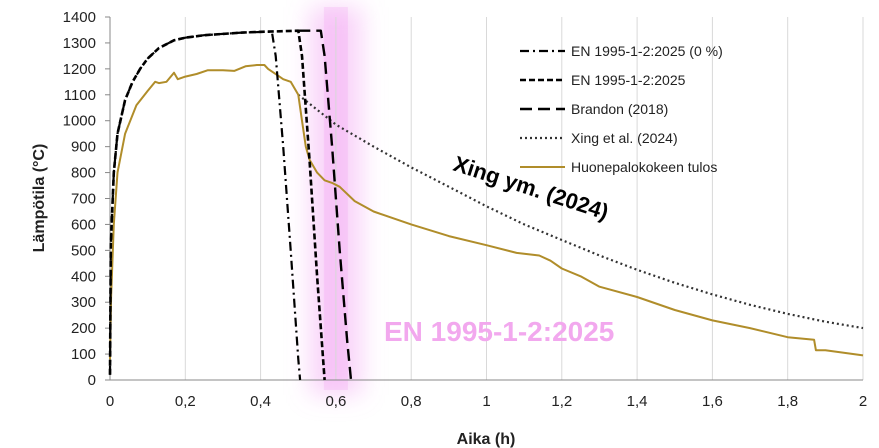  I want to click on x-tick-label: 2, so click(863, 401).